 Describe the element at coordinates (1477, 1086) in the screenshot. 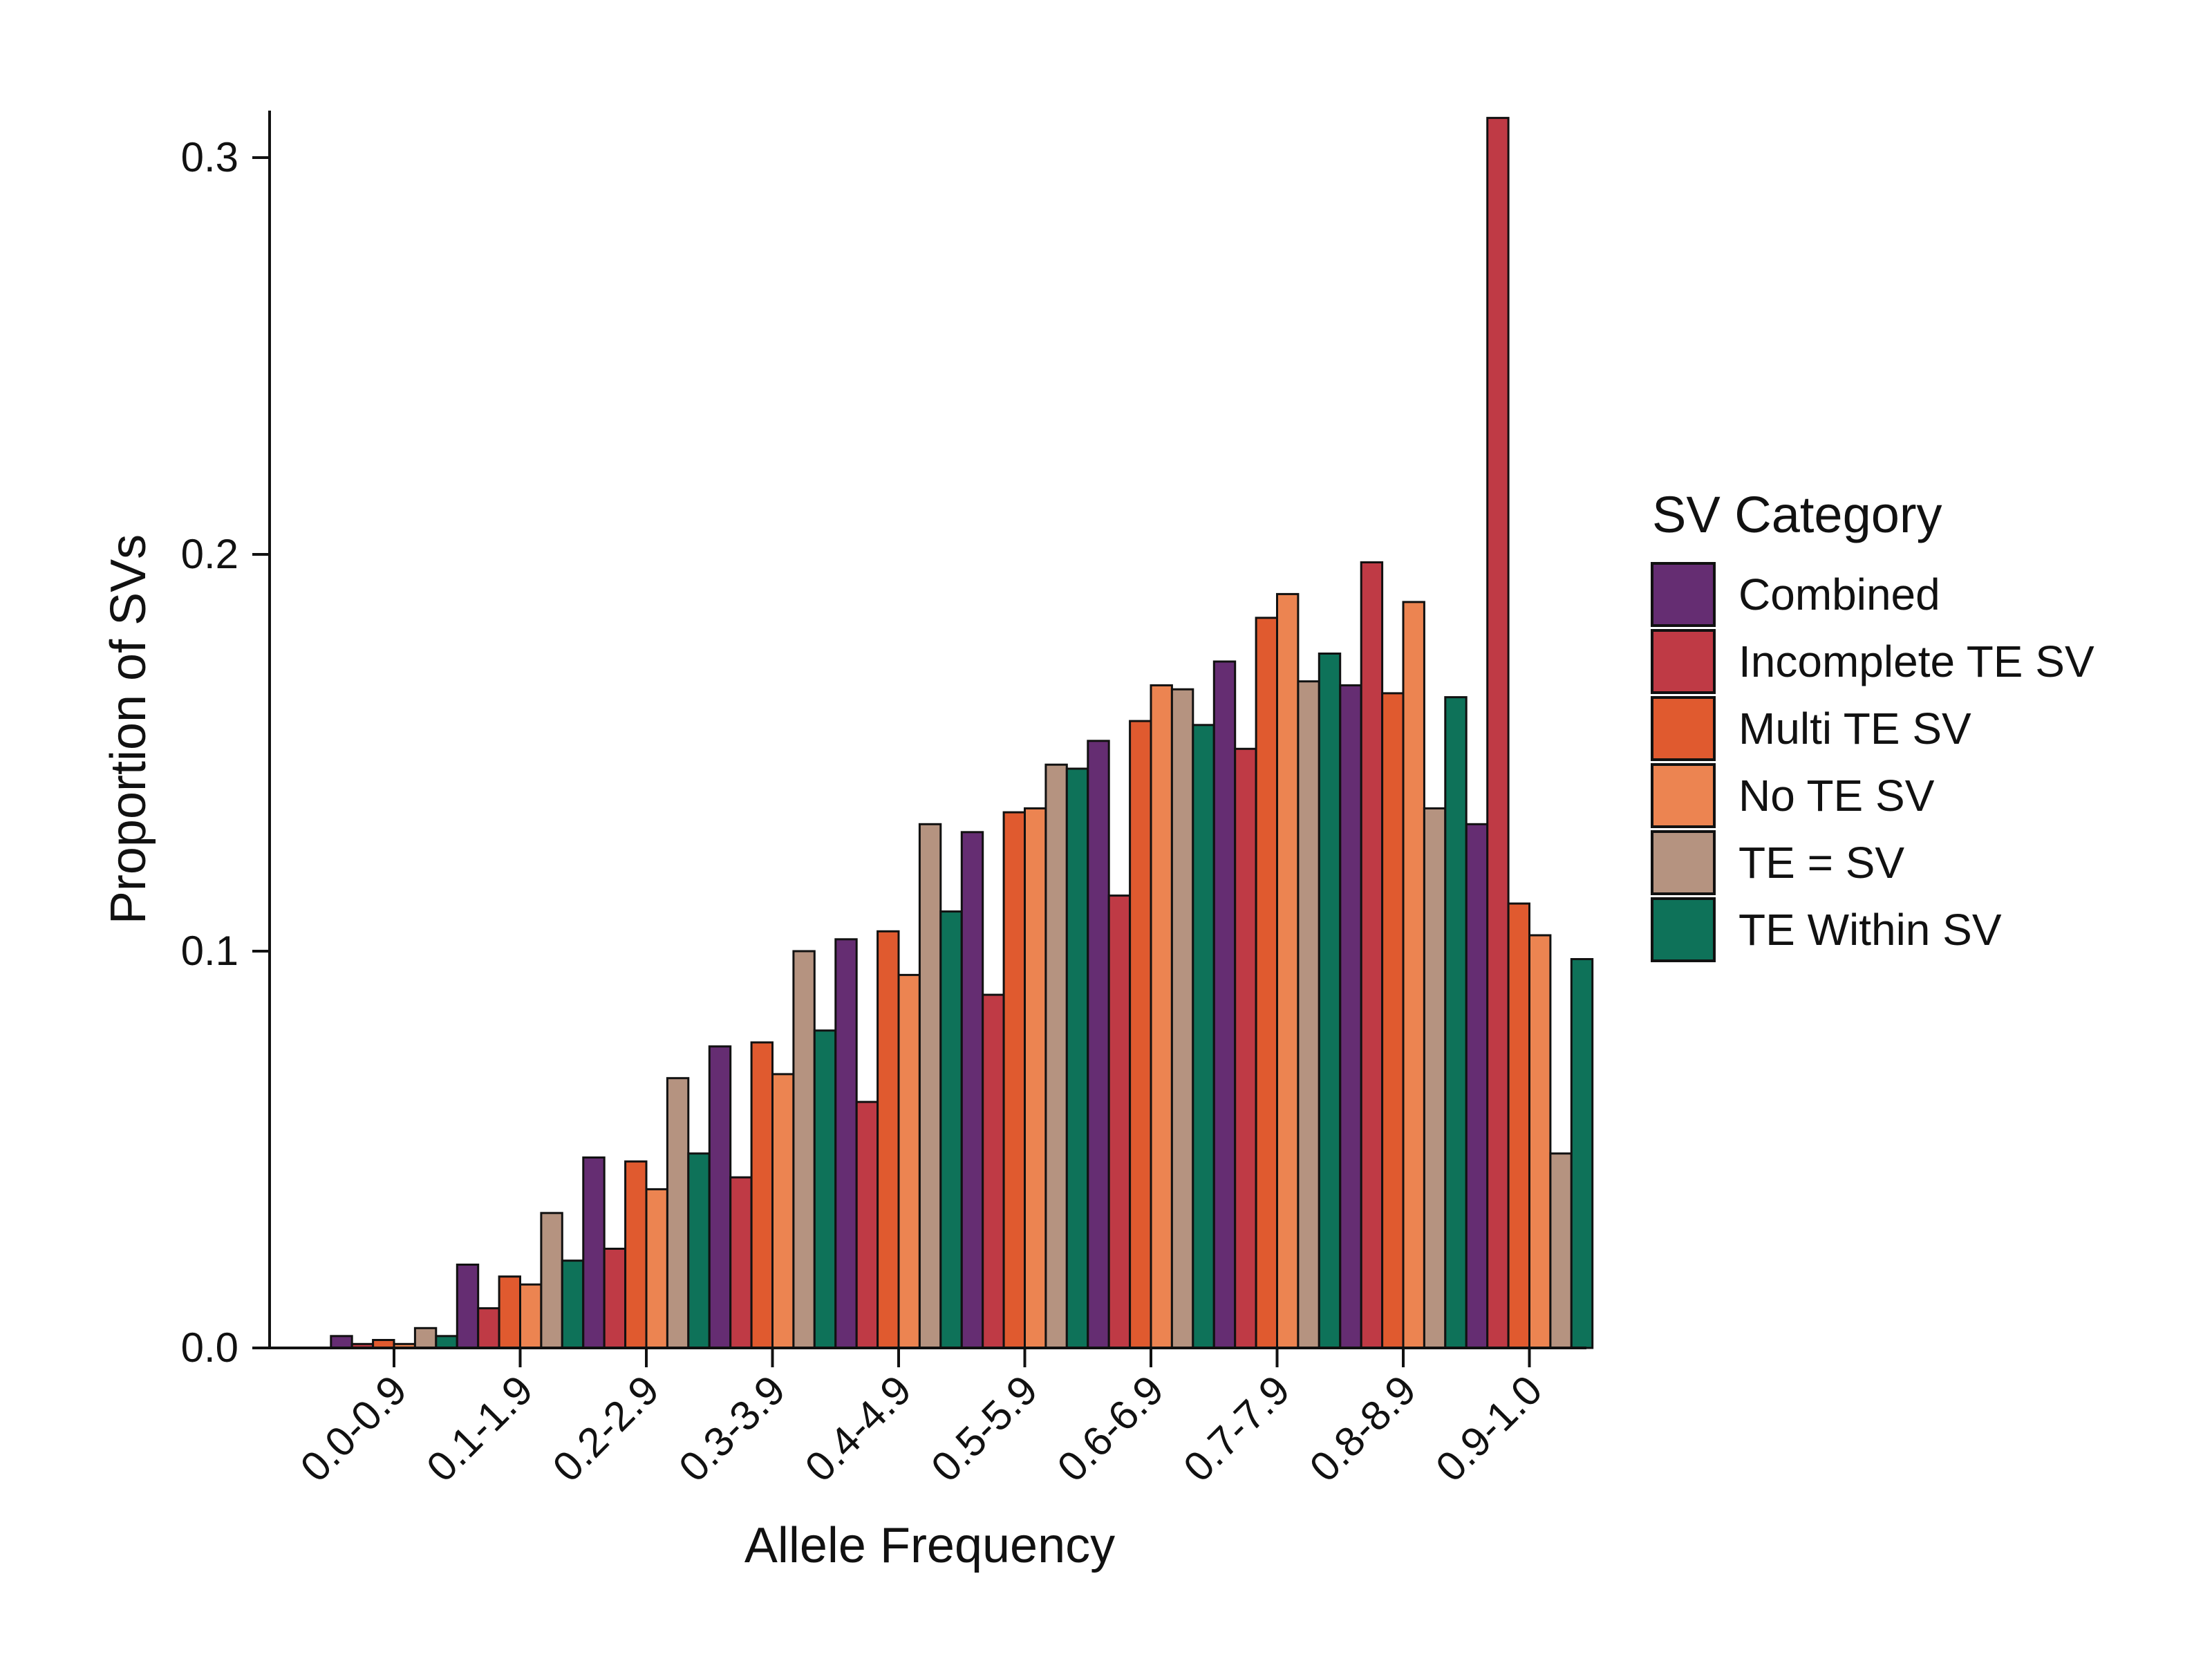

I see `bar-combined-0.9-1.0` at that location.